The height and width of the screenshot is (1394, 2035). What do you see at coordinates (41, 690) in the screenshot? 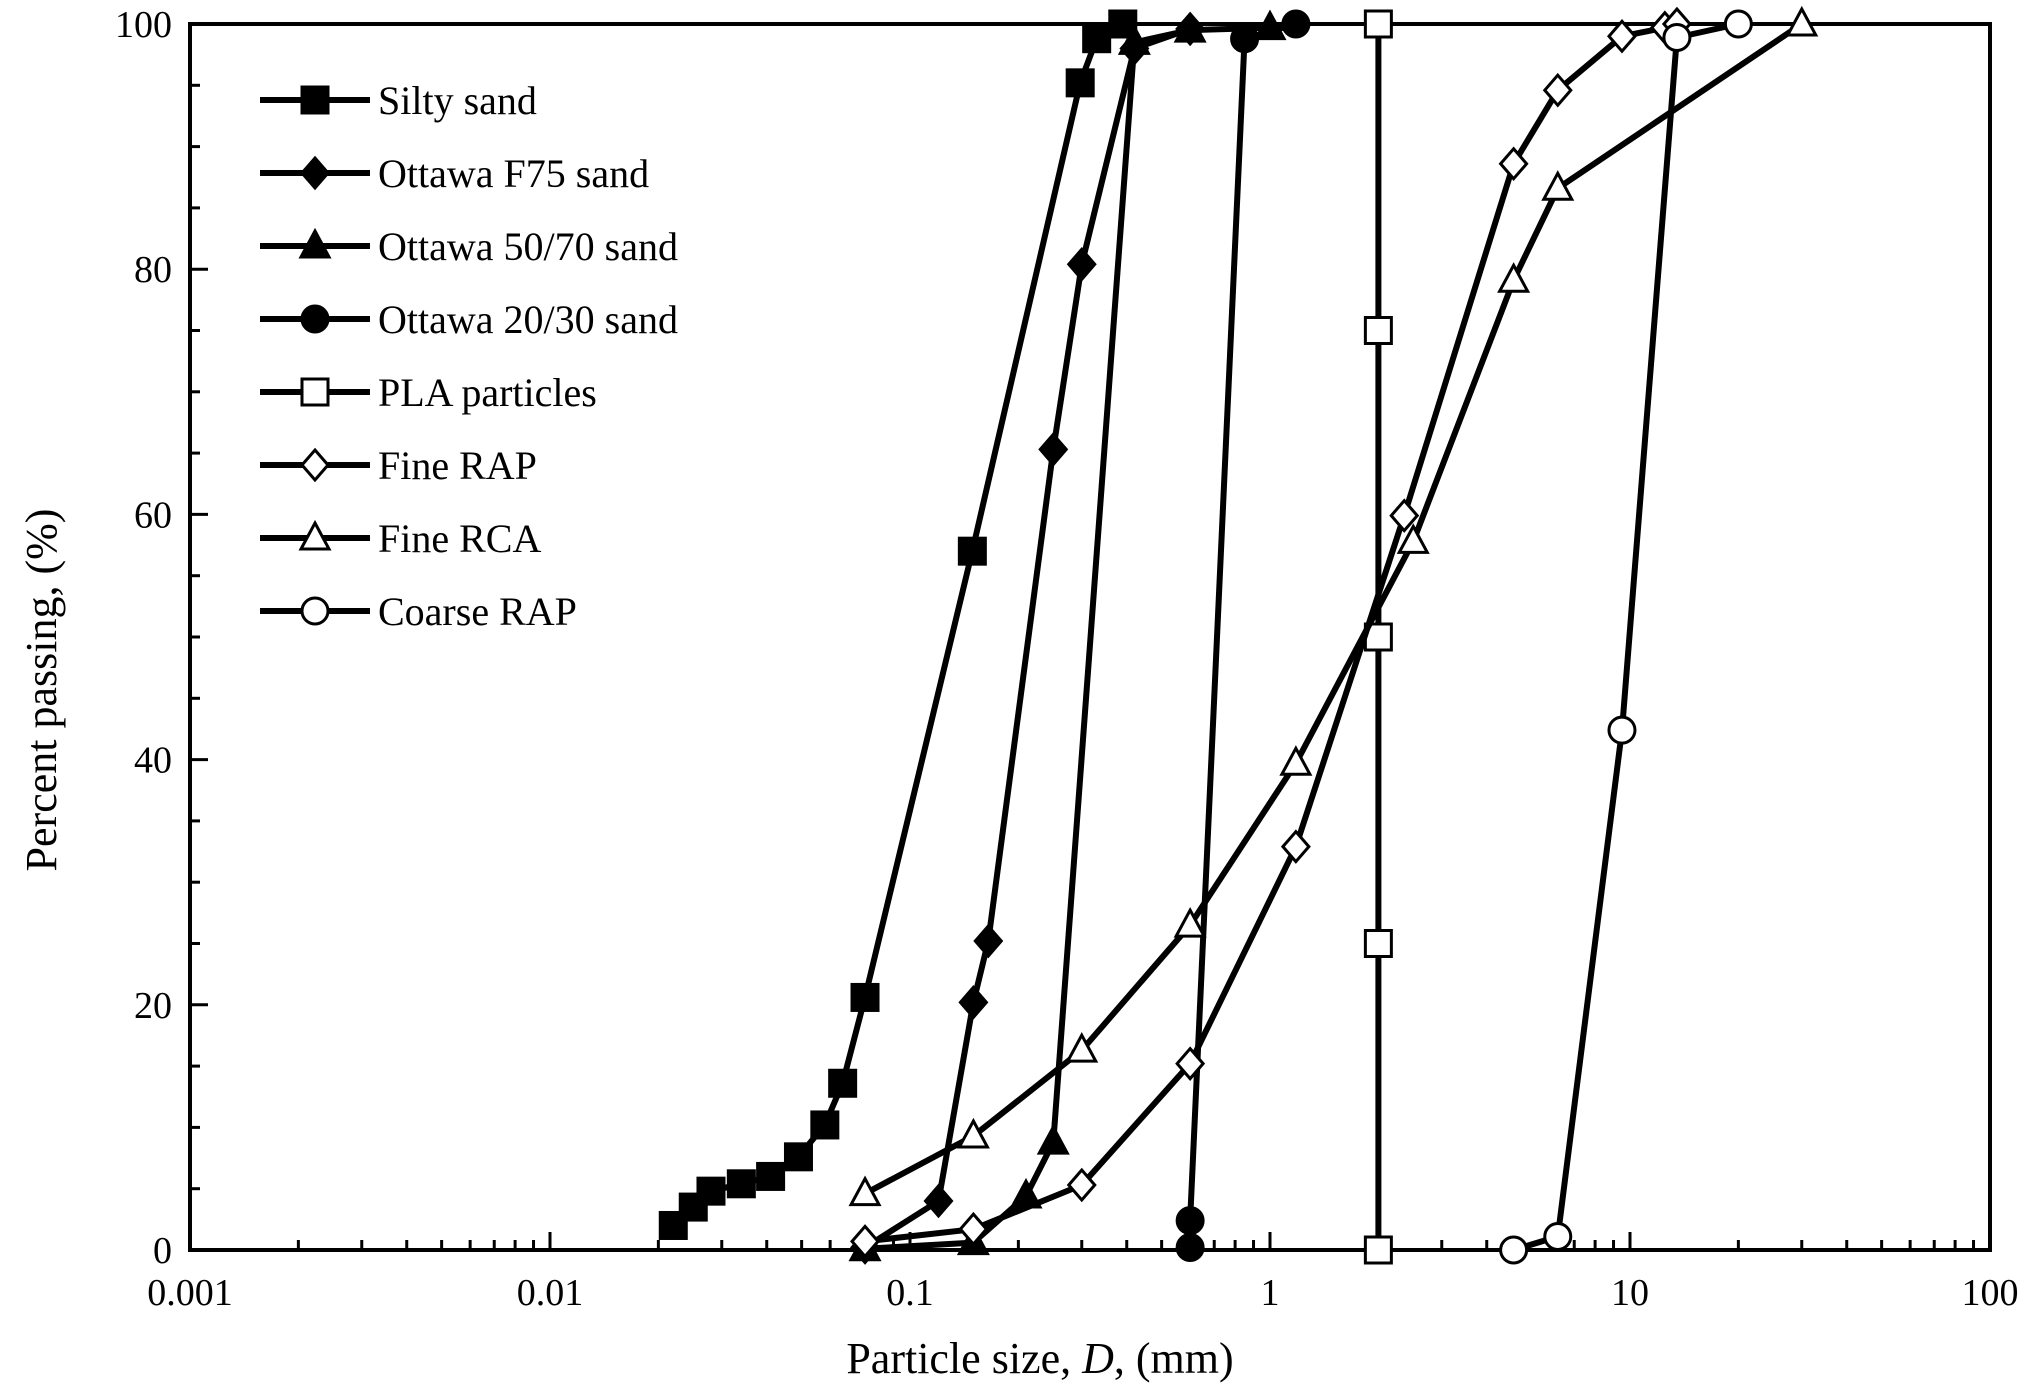
I see `y-axis-title: Percent passing, (%)` at bounding box center [41, 690].